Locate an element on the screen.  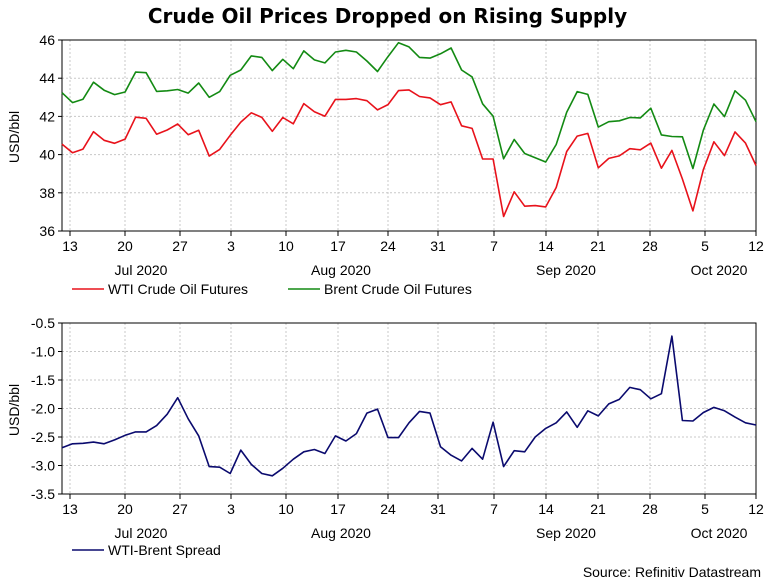
spread-y-ticks: -0.5 -1.0 -1.5 -2.0 -2.5 -3.0 -3.5 is located at coordinates (46, 408).